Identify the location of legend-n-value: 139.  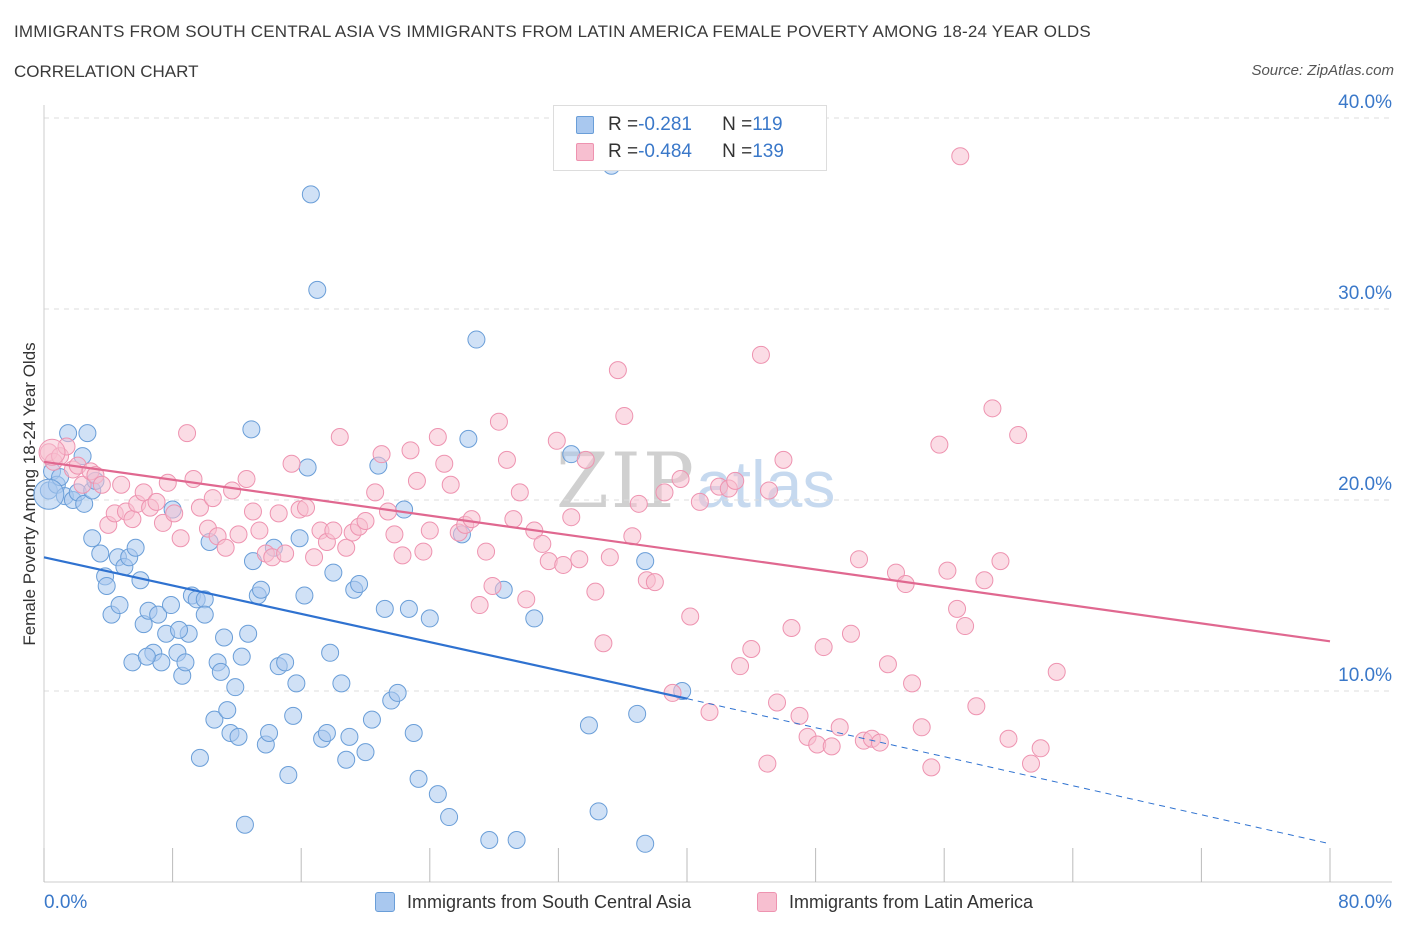
(768, 151).